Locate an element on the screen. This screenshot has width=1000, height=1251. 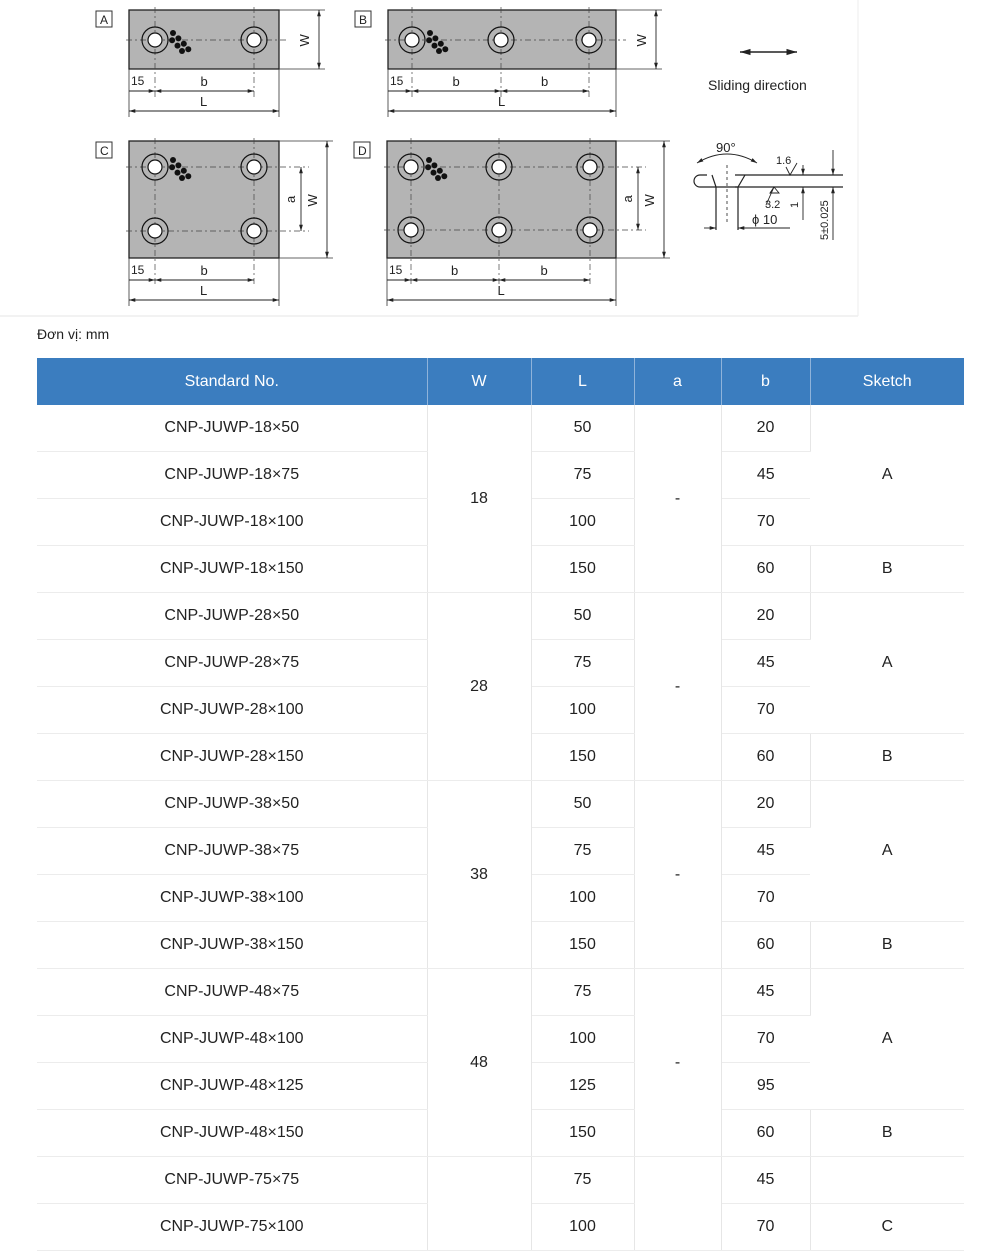
depth-label: 1 is located at coordinates (795, 205).